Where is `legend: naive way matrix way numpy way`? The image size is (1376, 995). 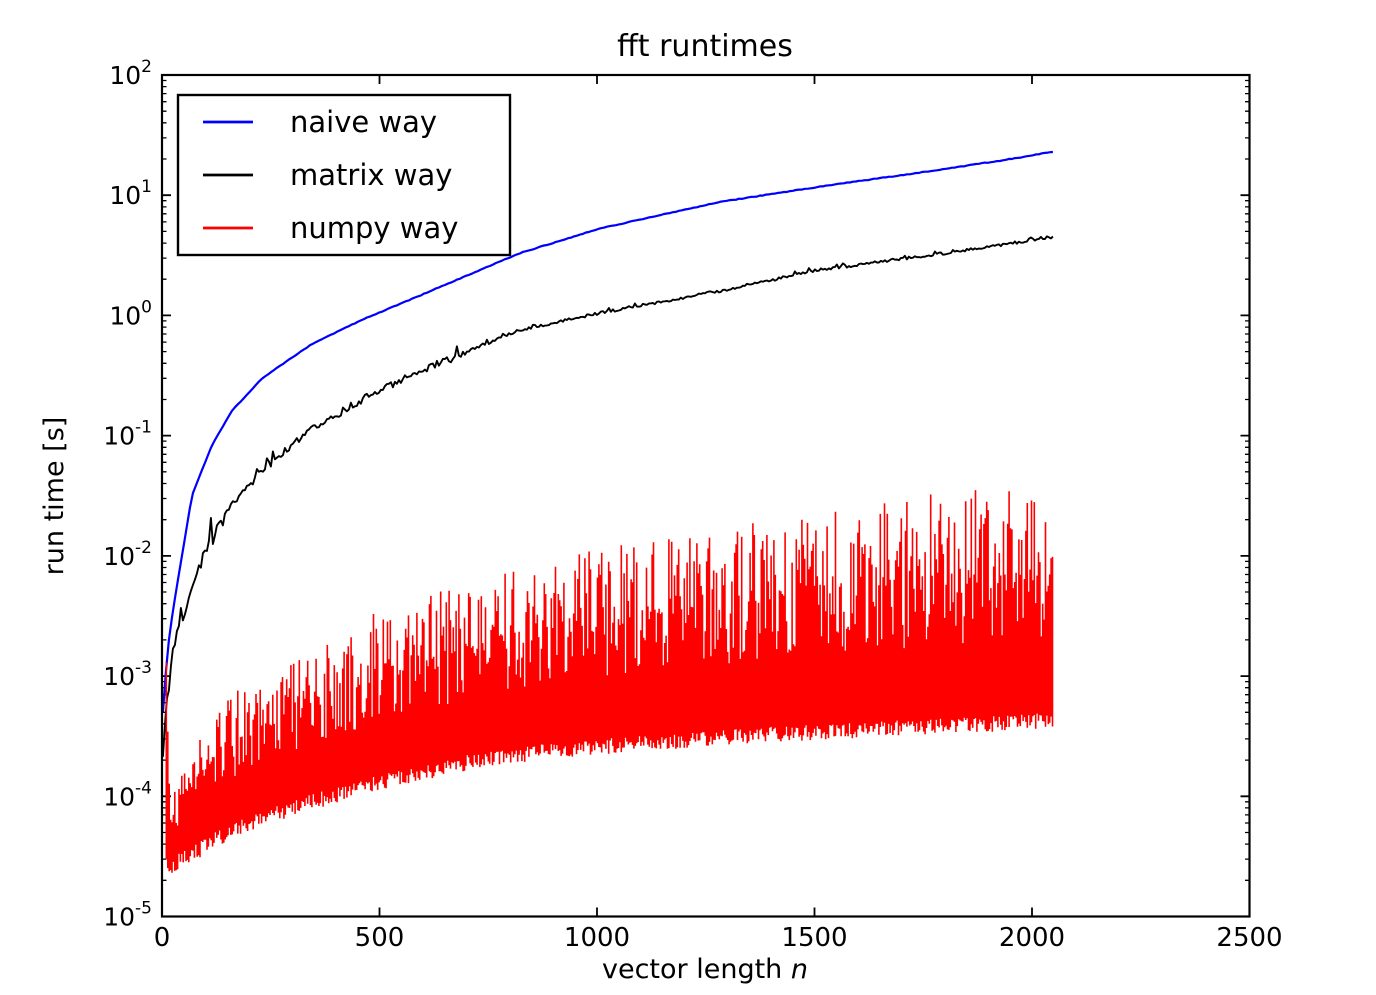
legend: naive way matrix way numpy way is located at coordinates (344, 175).